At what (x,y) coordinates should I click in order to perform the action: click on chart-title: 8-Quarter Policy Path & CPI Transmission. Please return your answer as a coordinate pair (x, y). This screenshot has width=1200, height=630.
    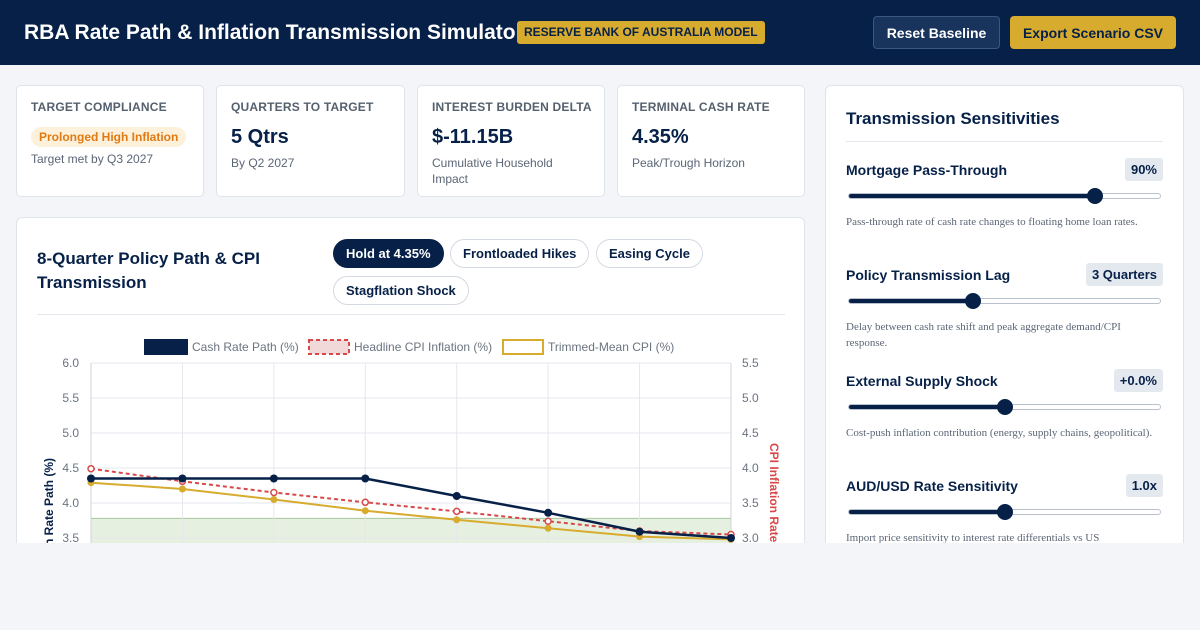
    Looking at the image, I should click on (148, 270).